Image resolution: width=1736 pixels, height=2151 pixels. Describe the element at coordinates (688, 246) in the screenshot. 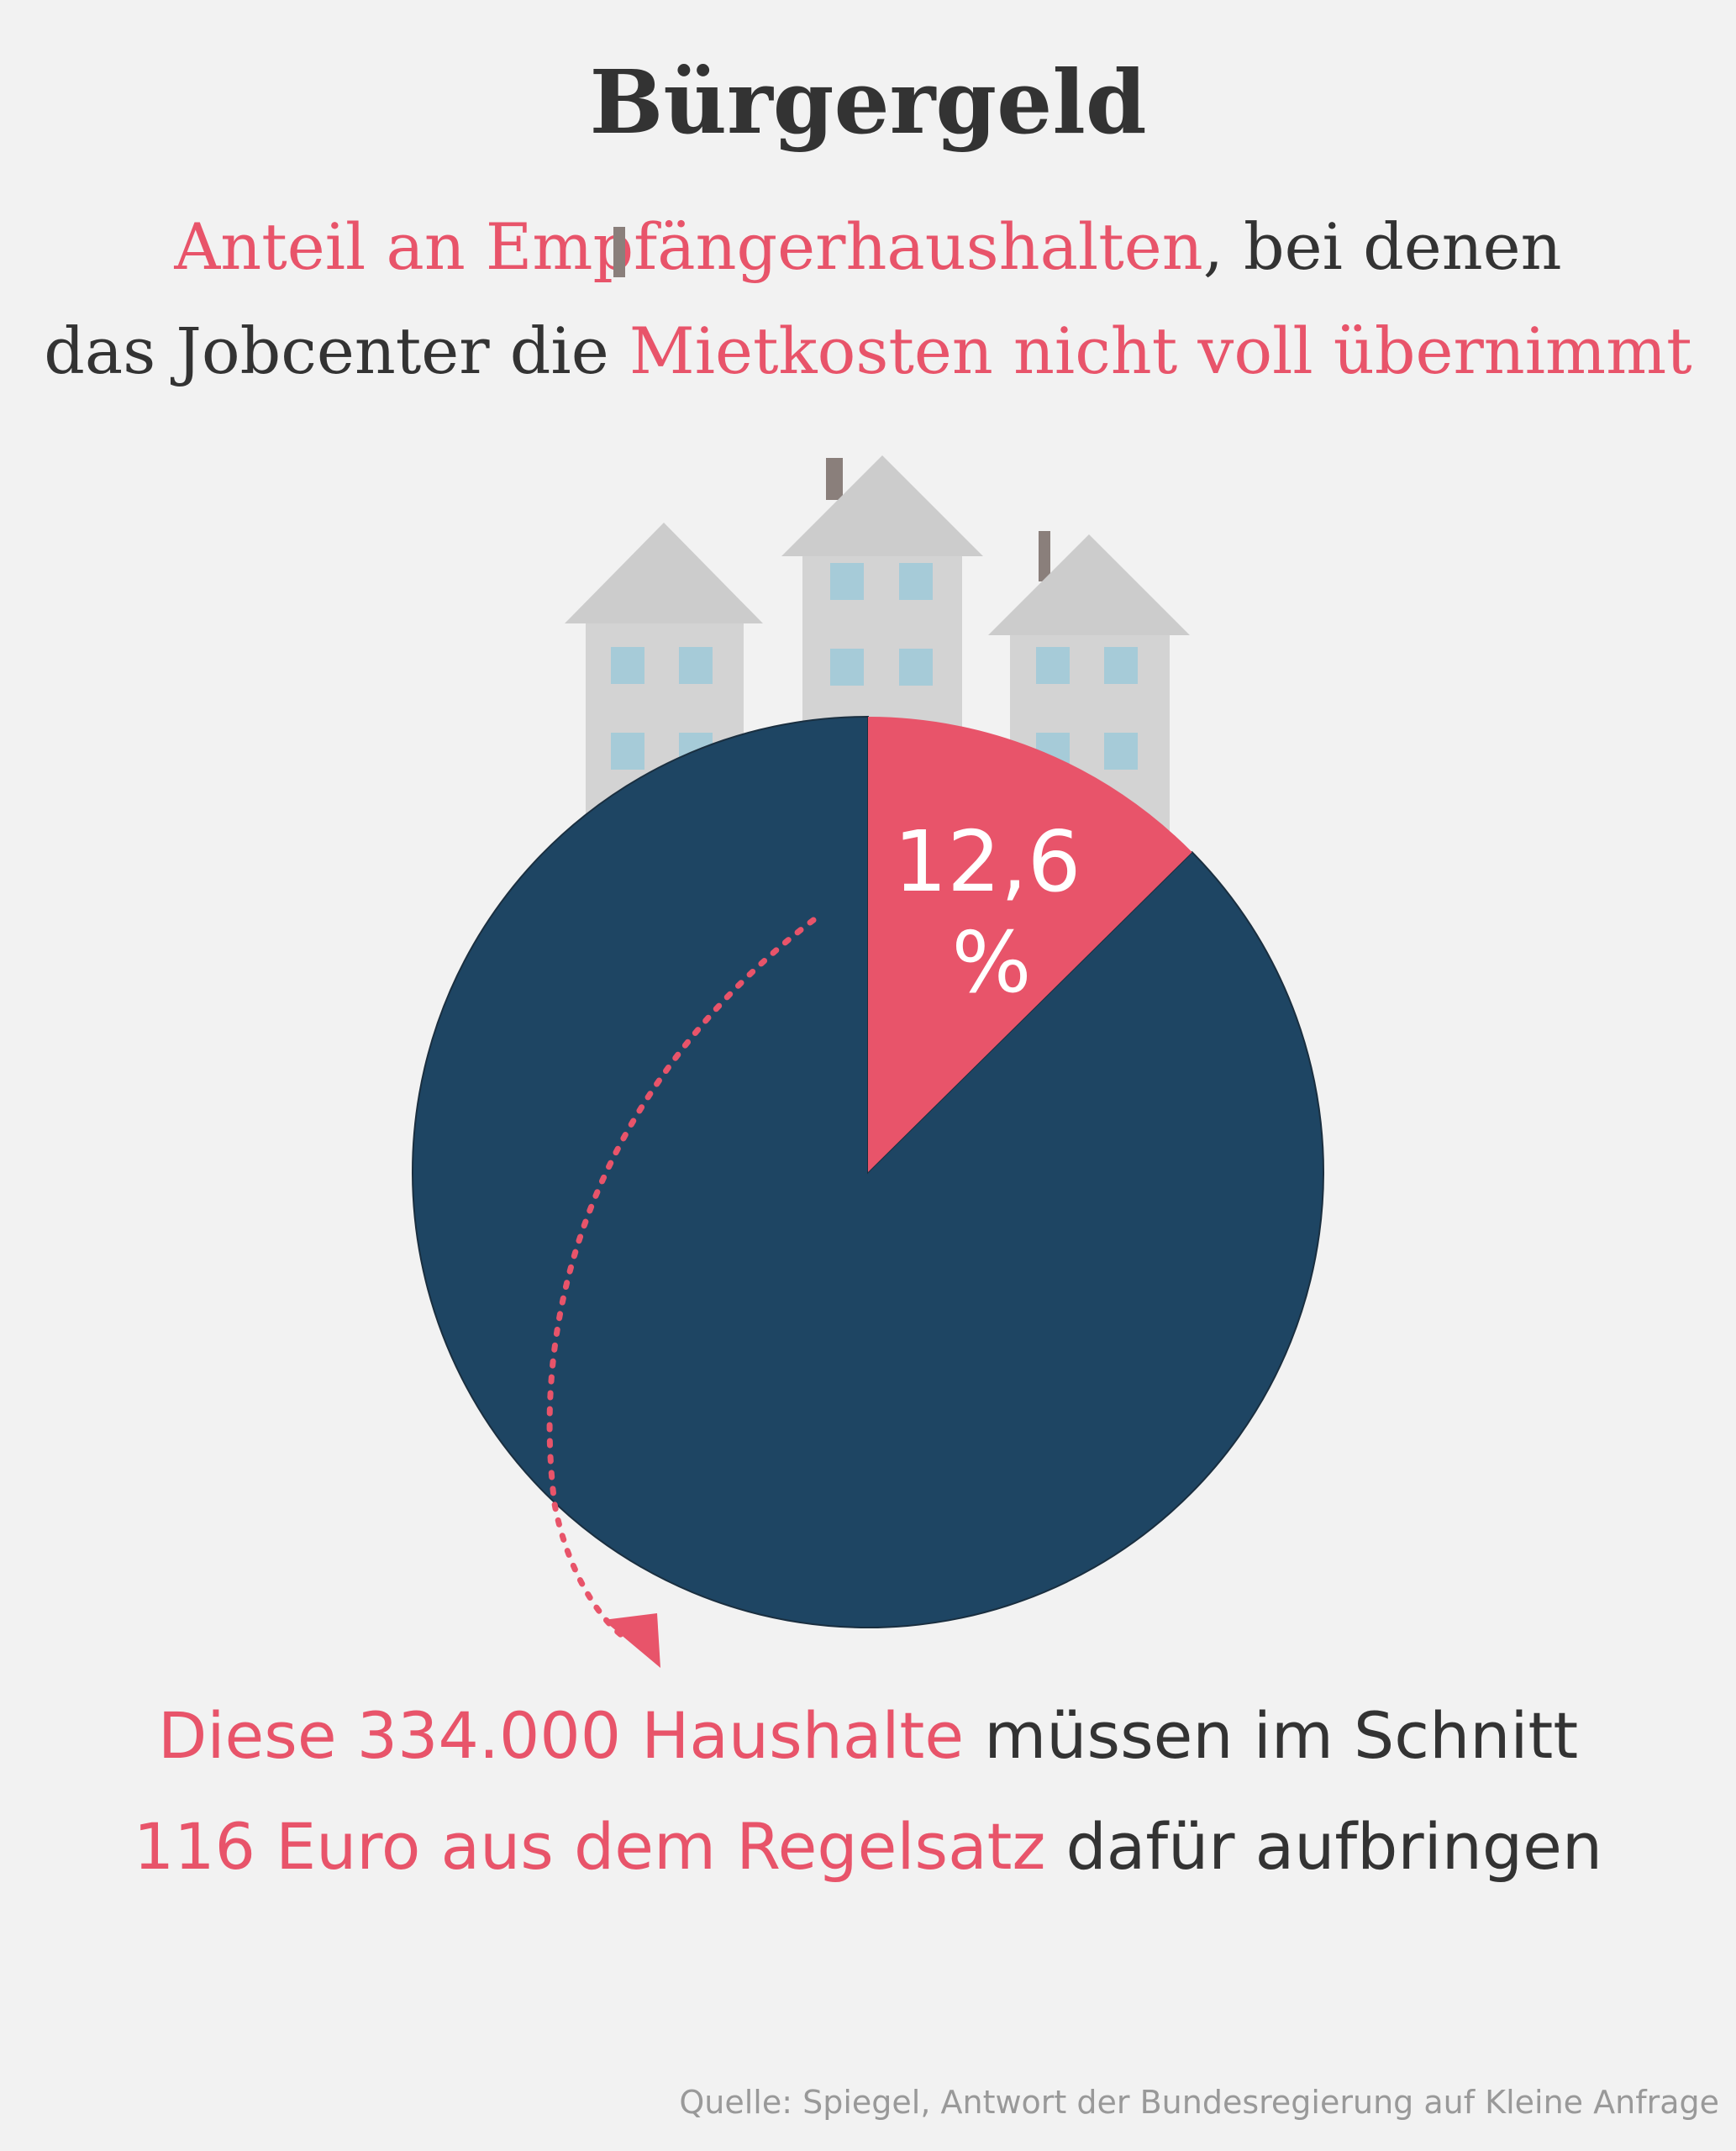

I see `subtitle-highlight-share: Anteil an Empfängerhaushalten` at that location.